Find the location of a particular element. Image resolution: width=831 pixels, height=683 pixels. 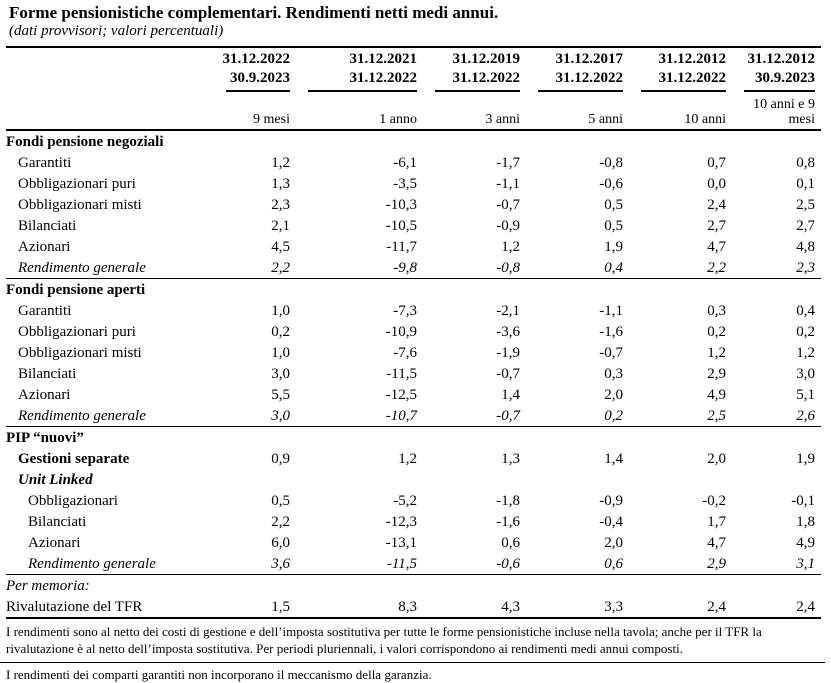

table-row: Rendimento generale 3,0 -10,7 -0,7 0,2 2,5 2,6 is located at coordinates (413, 416).